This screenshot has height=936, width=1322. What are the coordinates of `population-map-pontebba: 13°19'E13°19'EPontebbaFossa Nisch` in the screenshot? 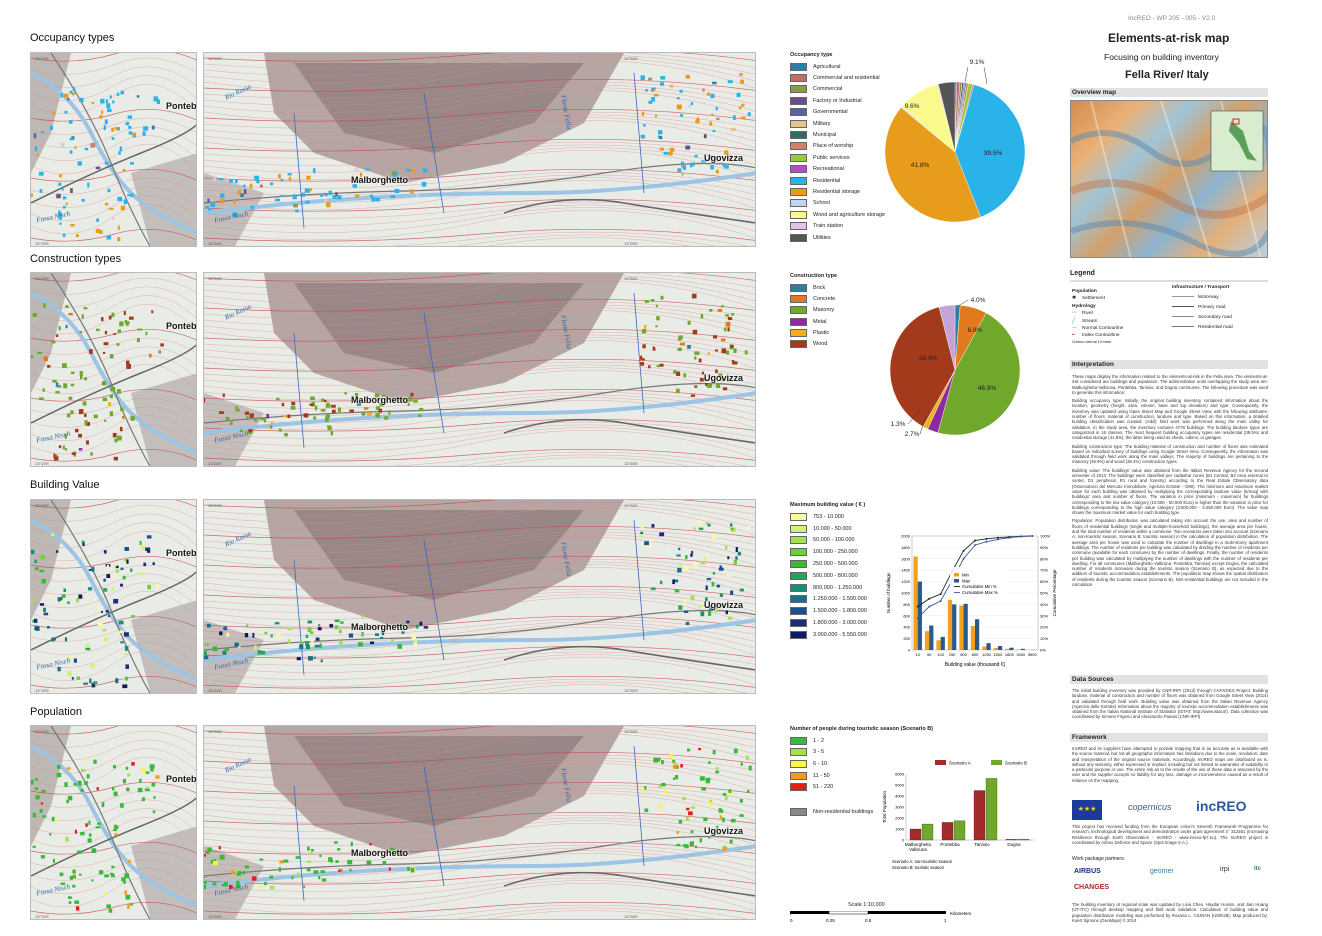 It's located at (113, 822).